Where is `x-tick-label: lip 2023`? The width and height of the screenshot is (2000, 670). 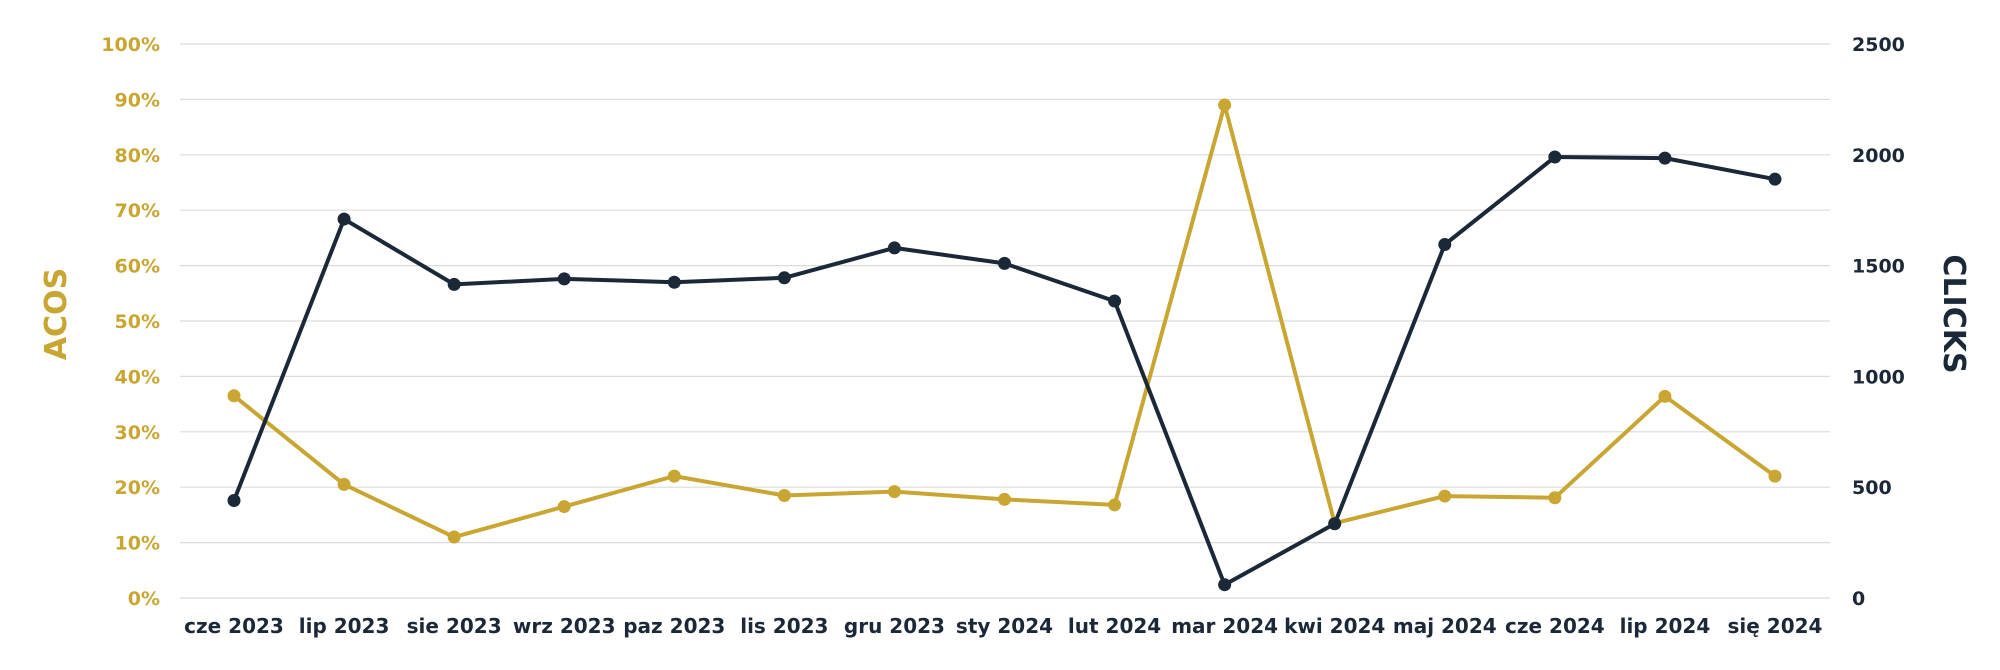 x-tick-label: lip 2023 is located at coordinates (344, 626).